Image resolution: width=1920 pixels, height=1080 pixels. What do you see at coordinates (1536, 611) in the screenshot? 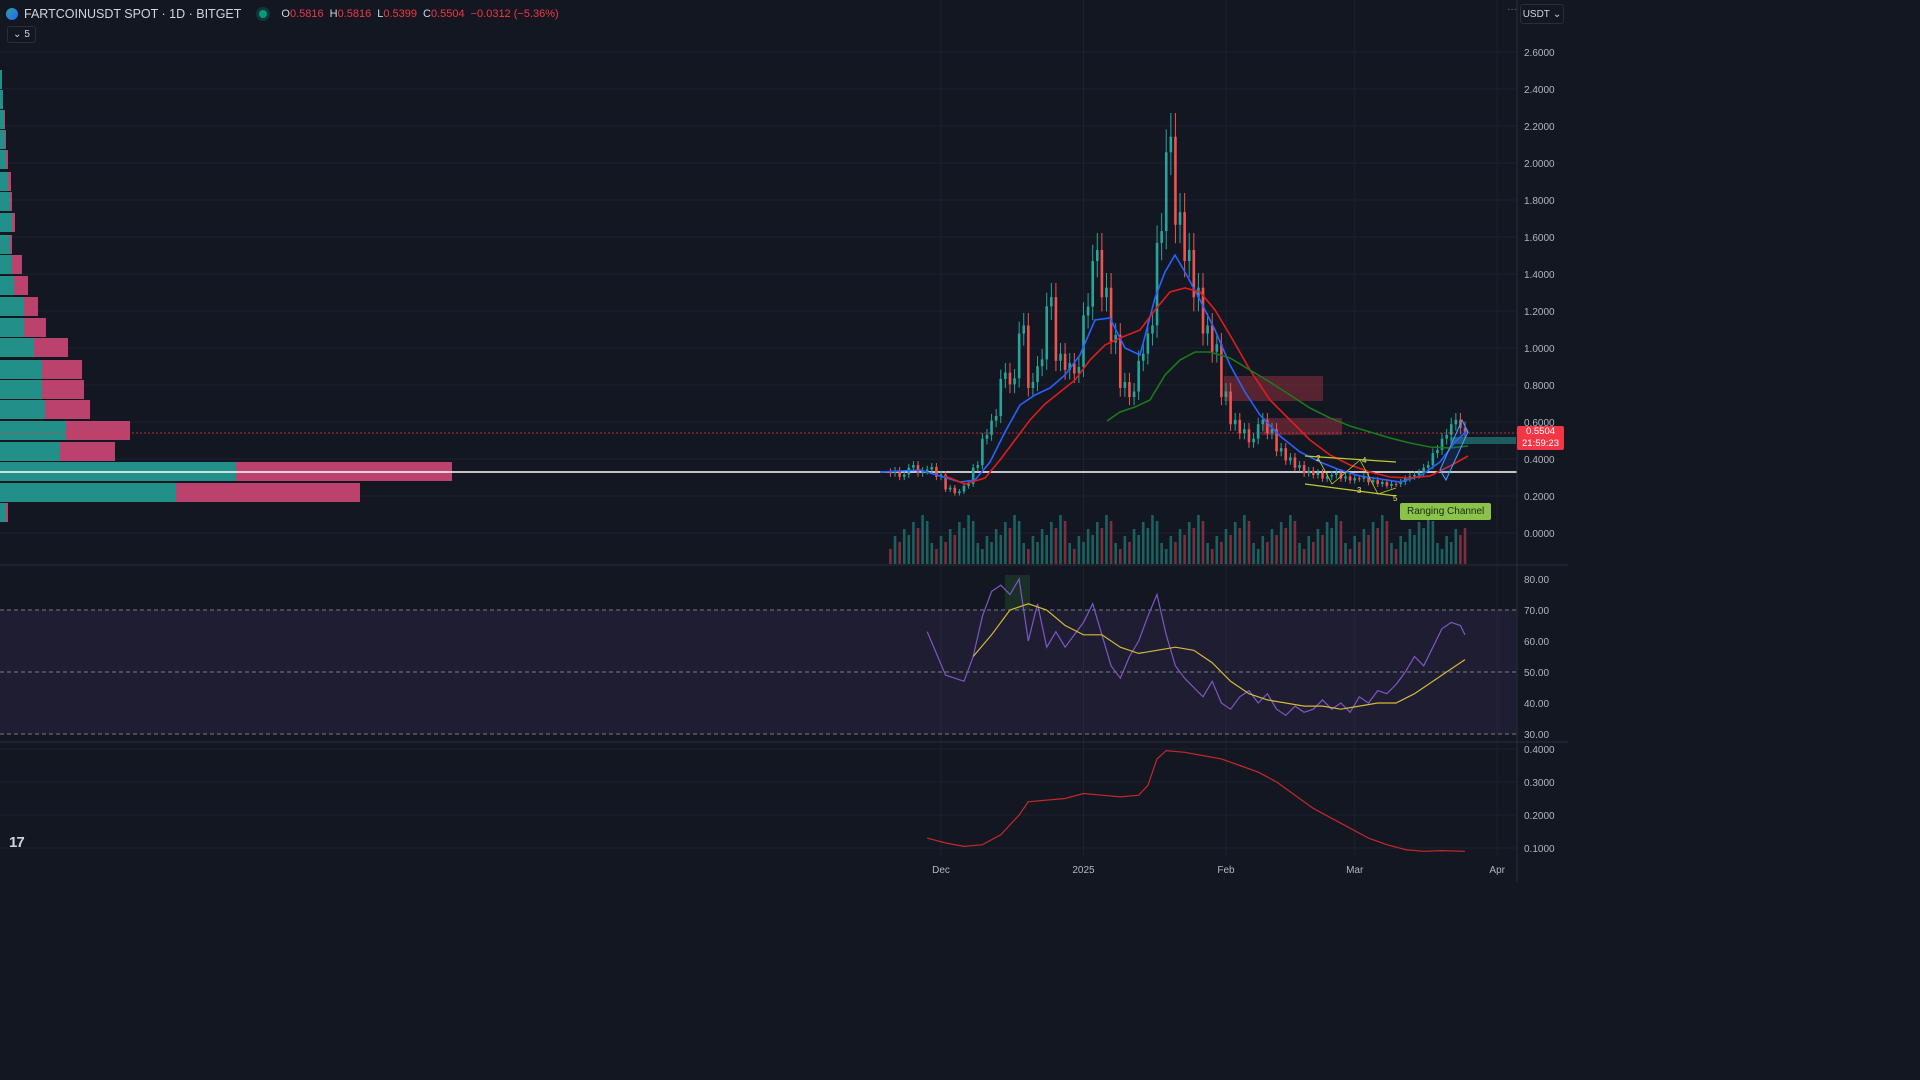
I see `rsi-tick-label: 70.00` at bounding box center [1536, 611].